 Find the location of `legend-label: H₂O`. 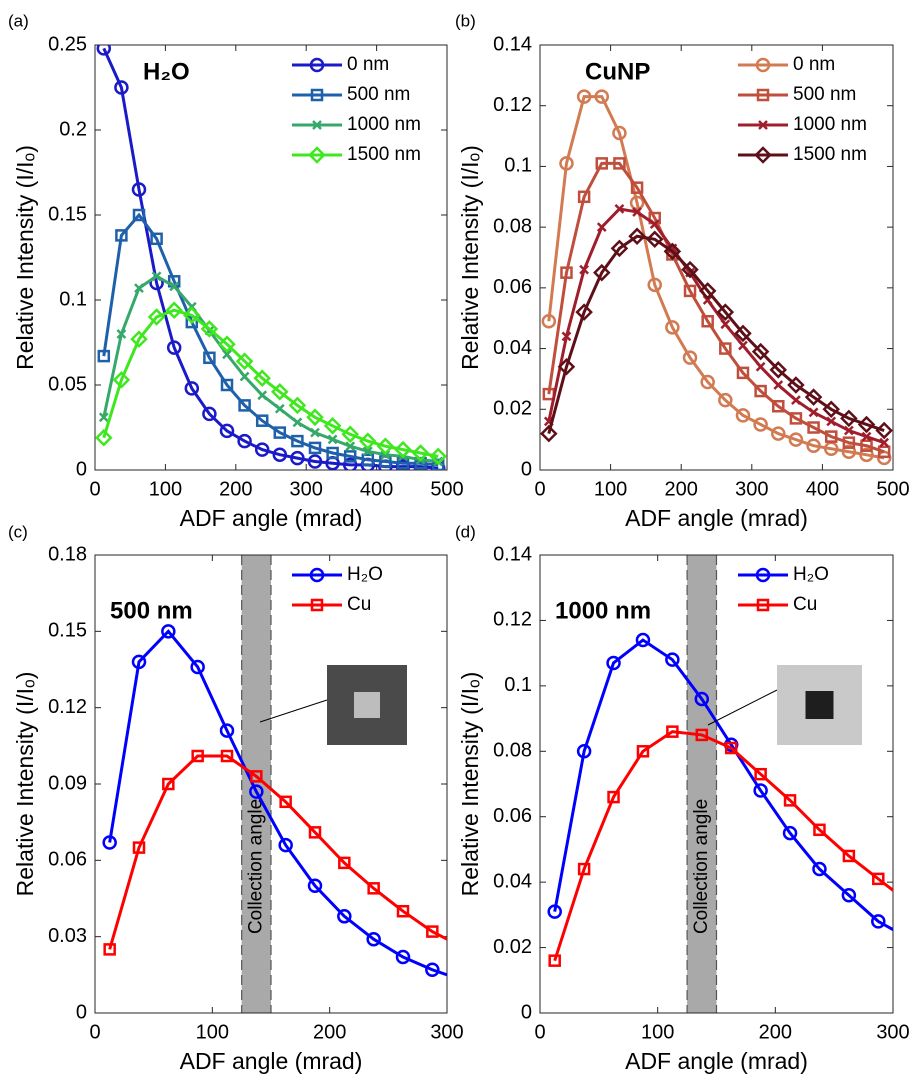

legend-label: H₂O is located at coordinates (365, 574).